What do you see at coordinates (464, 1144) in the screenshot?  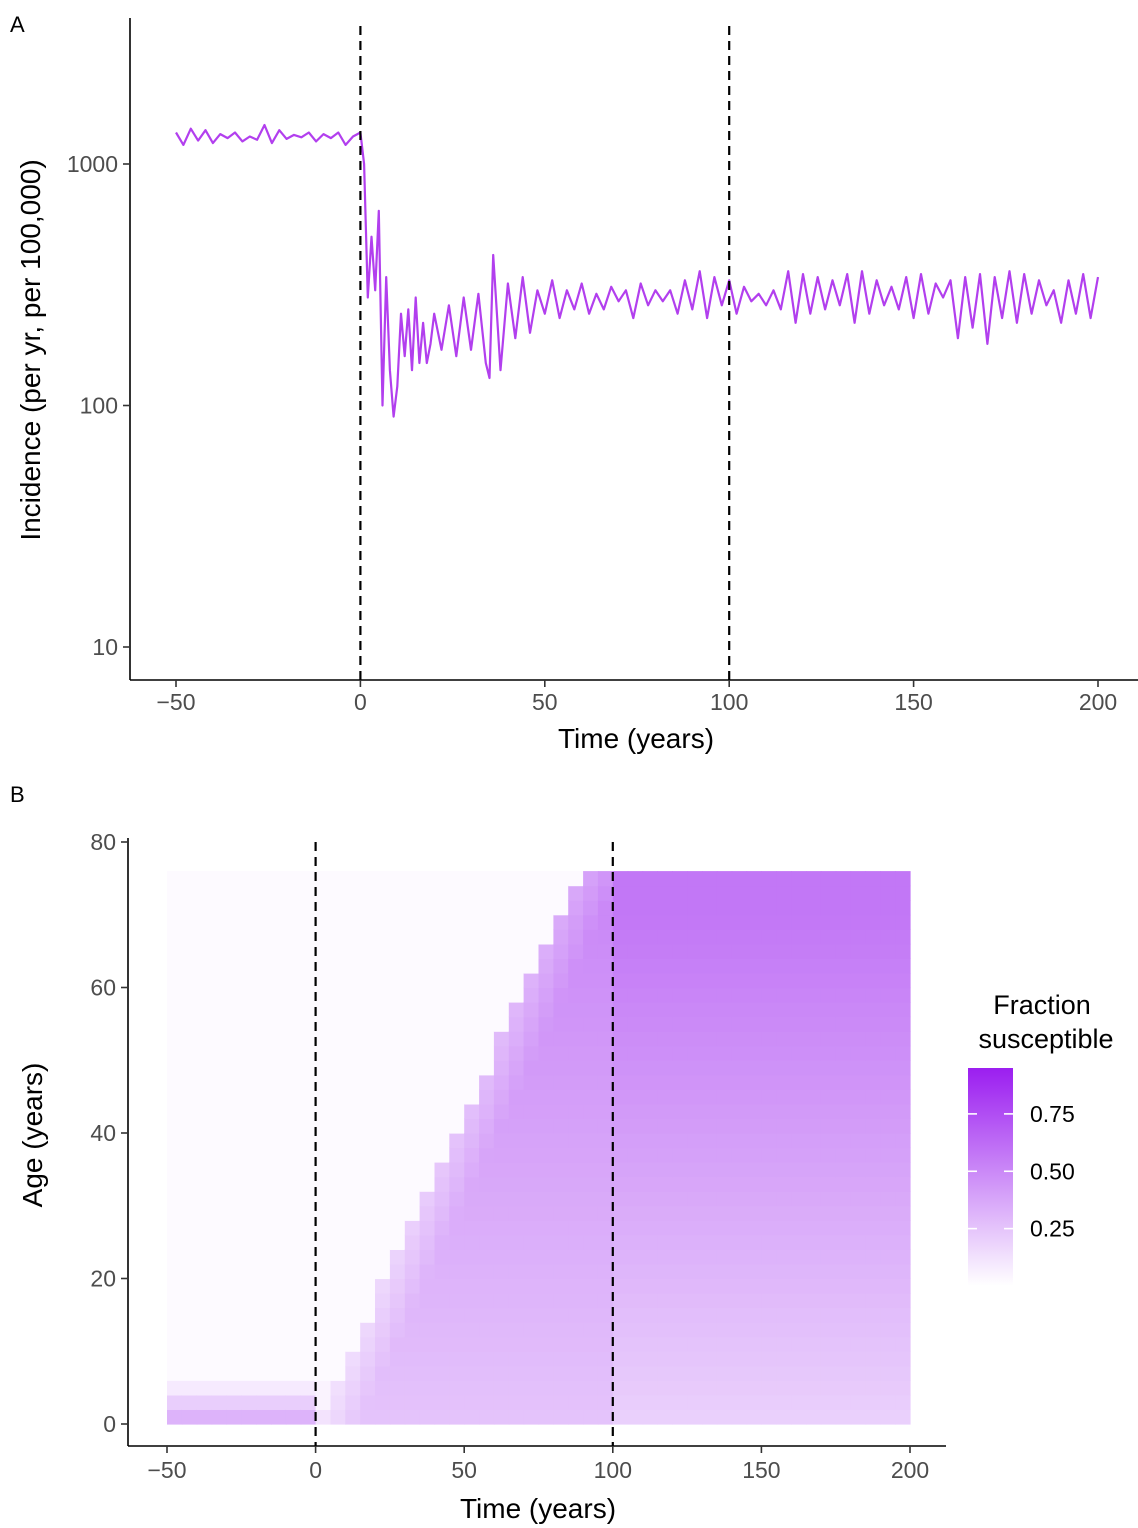 I see `panel-b-reference-lines` at bounding box center [464, 1144].